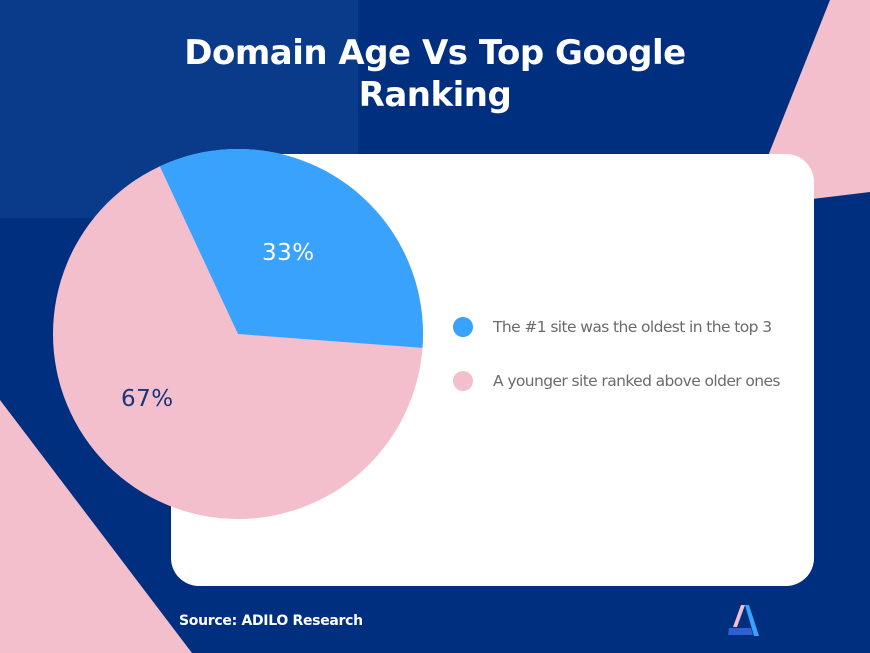 This screenshot has width=870, height=653. I want to click on legend-item-younger: A younger site ranked above older ones, so click(616, 381).